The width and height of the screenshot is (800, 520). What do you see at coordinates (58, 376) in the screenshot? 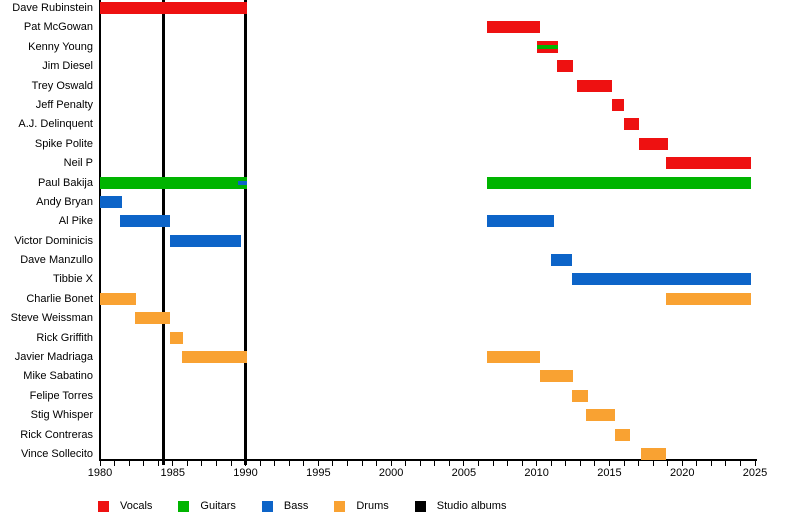
I see `member-label: Mike Sabatino` at bounding box center [58, 376].